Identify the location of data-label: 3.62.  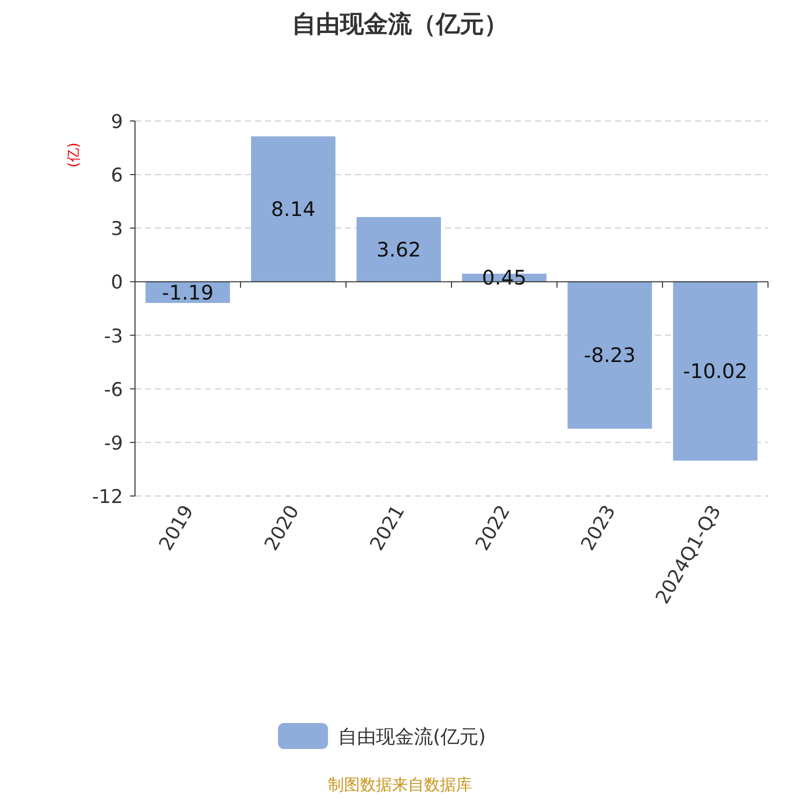
(399, 249).